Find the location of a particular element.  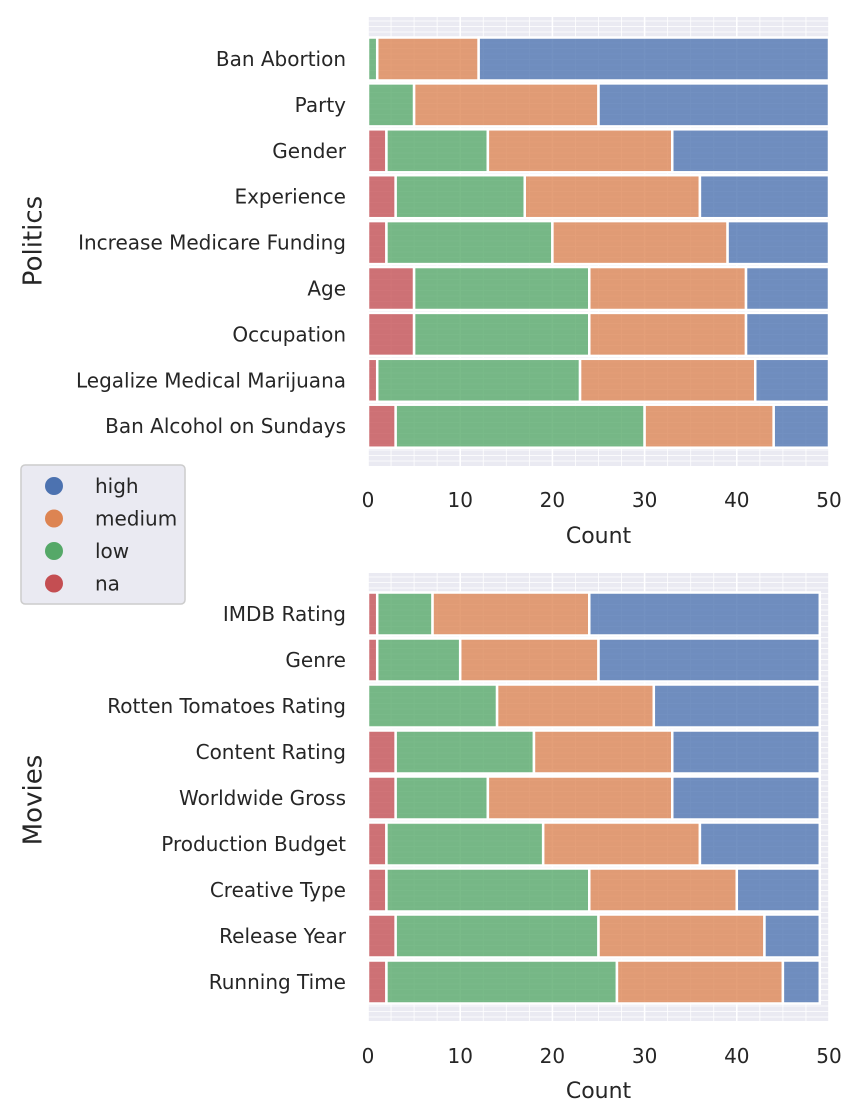

bar-medium-occupation is located at coordinates (668, 334).